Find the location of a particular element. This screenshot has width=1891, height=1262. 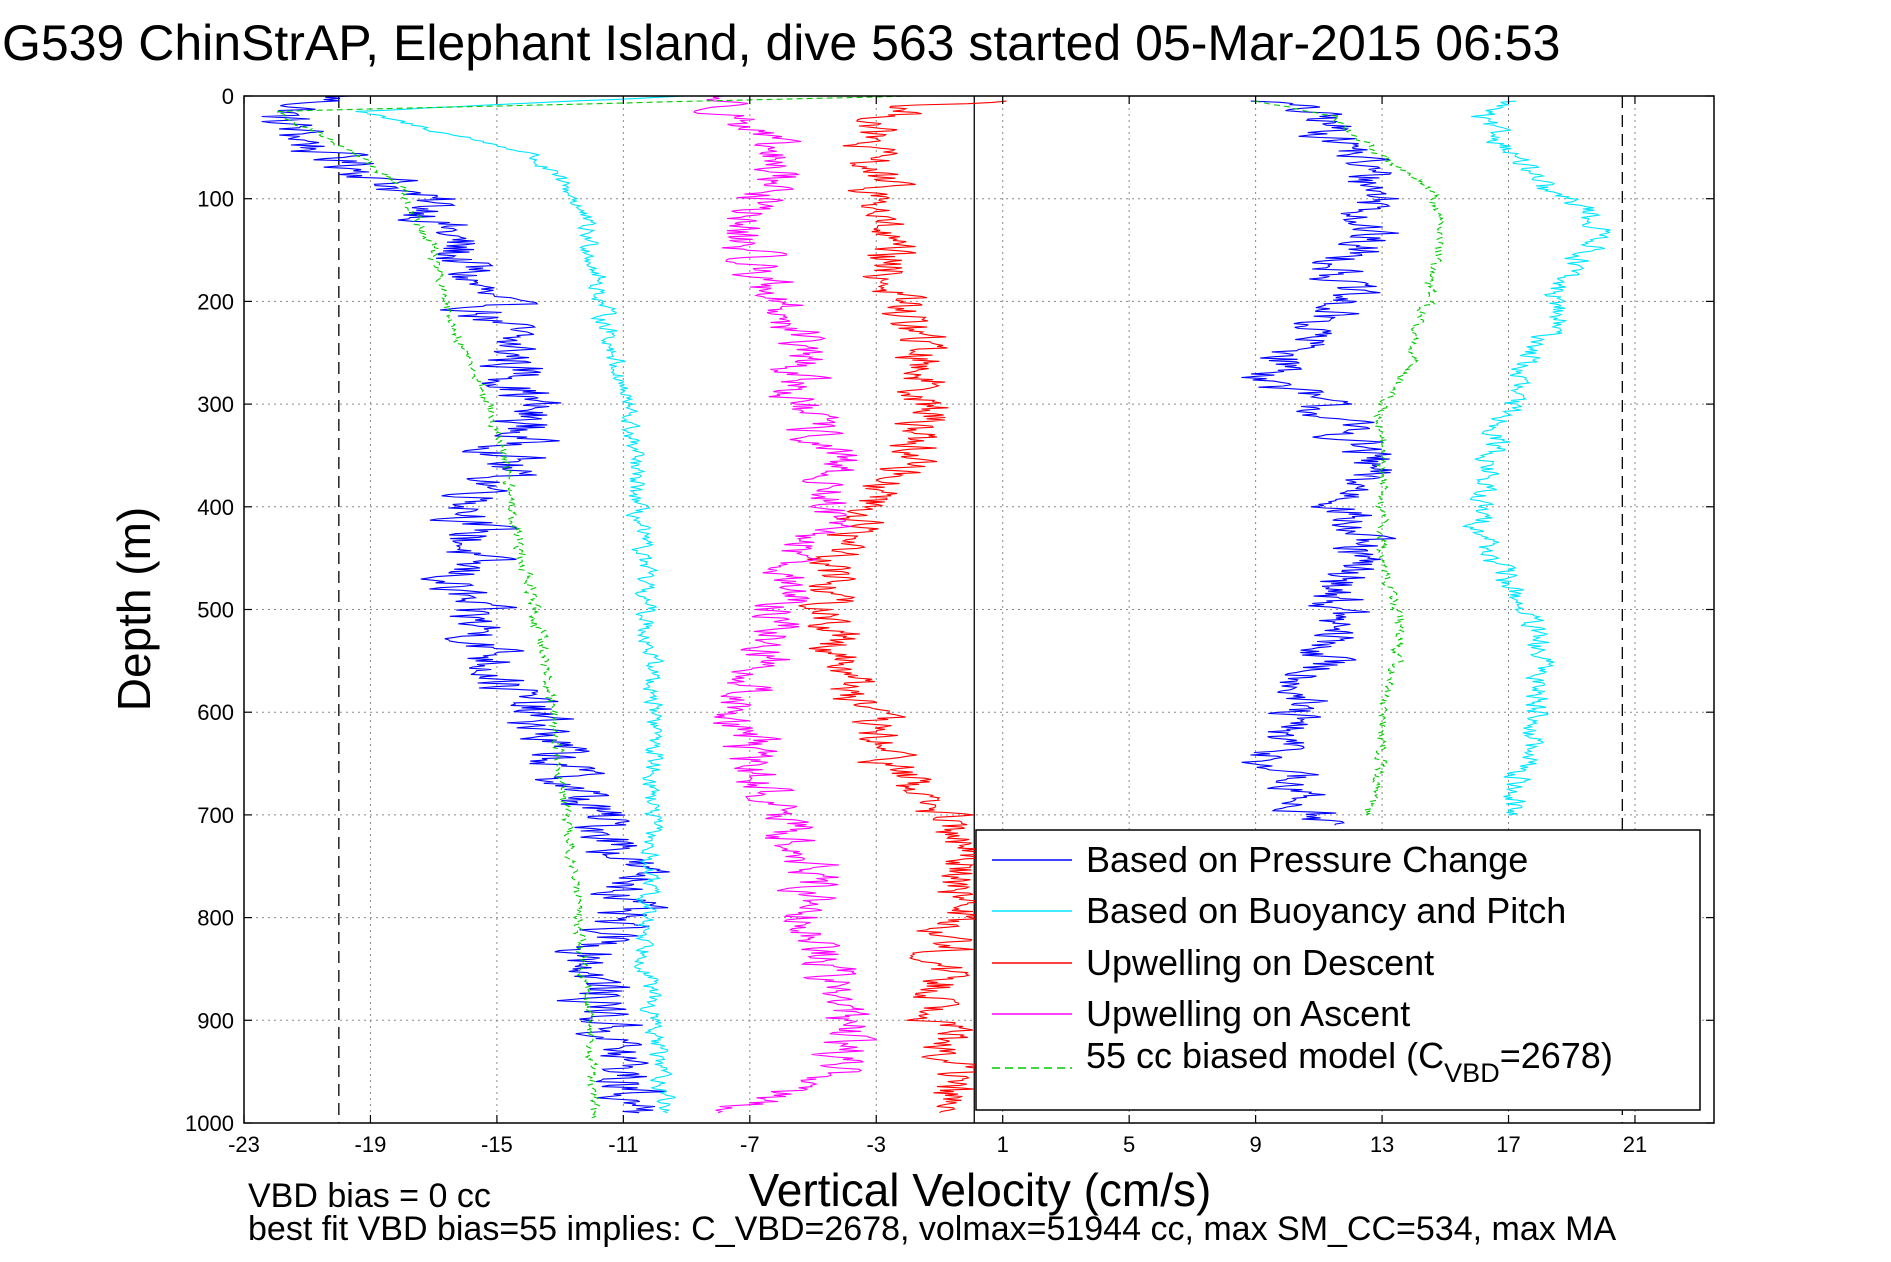

x-tick-label: -7 is located at coordinates (750, 1144).